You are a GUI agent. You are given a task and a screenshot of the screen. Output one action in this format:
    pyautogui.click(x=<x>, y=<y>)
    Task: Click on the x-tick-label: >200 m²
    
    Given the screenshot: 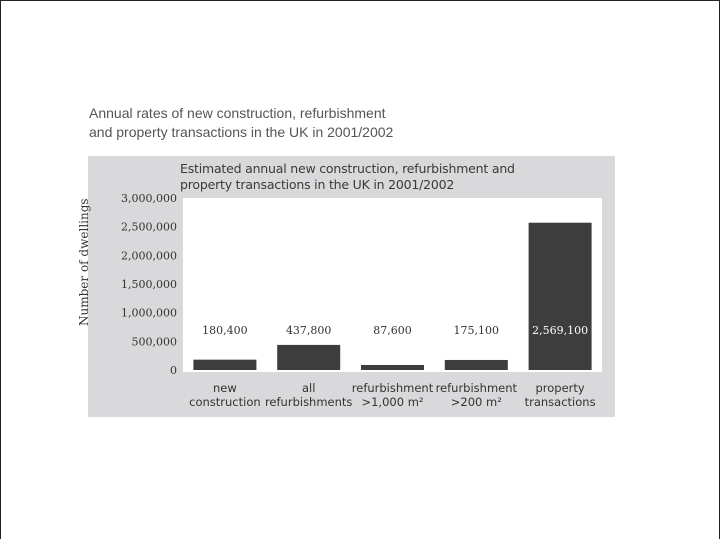 What is the action you would take?
    pyautogui.click(x=476, y=402)
    